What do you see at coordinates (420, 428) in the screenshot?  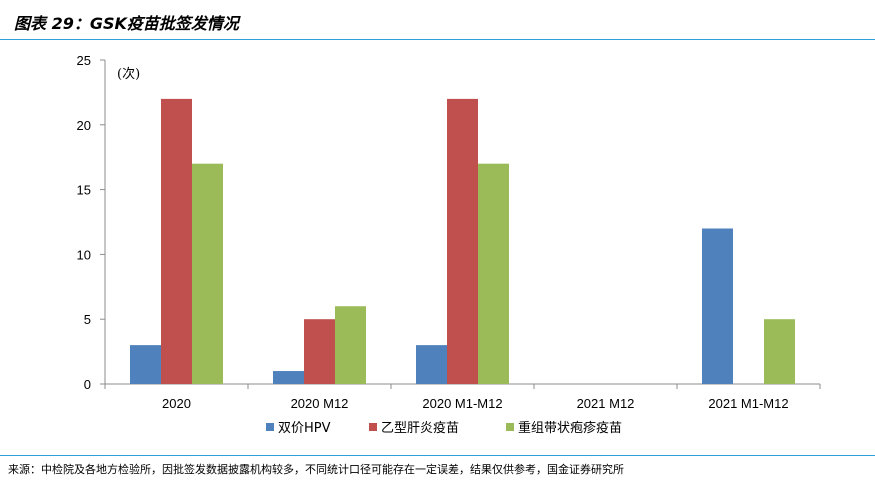 I see `legend-label: 乙型肝炎疫苗` at bounding box center [420, 428].